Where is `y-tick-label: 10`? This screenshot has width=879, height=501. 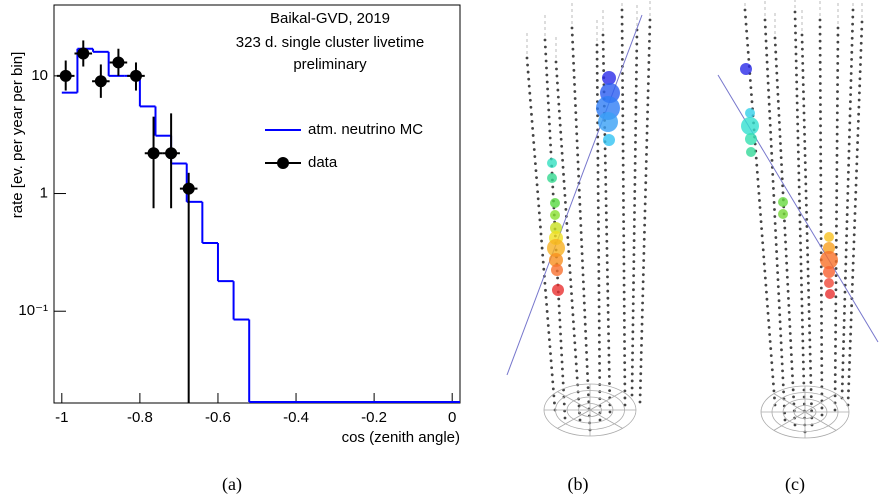 y-tick-label: 10 is located at coordinates (39, 75).